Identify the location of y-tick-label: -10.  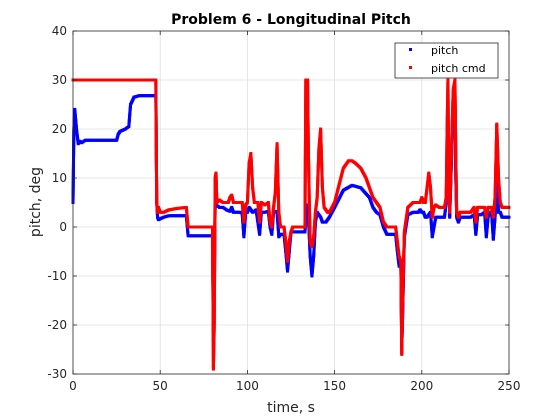
(57, 276).